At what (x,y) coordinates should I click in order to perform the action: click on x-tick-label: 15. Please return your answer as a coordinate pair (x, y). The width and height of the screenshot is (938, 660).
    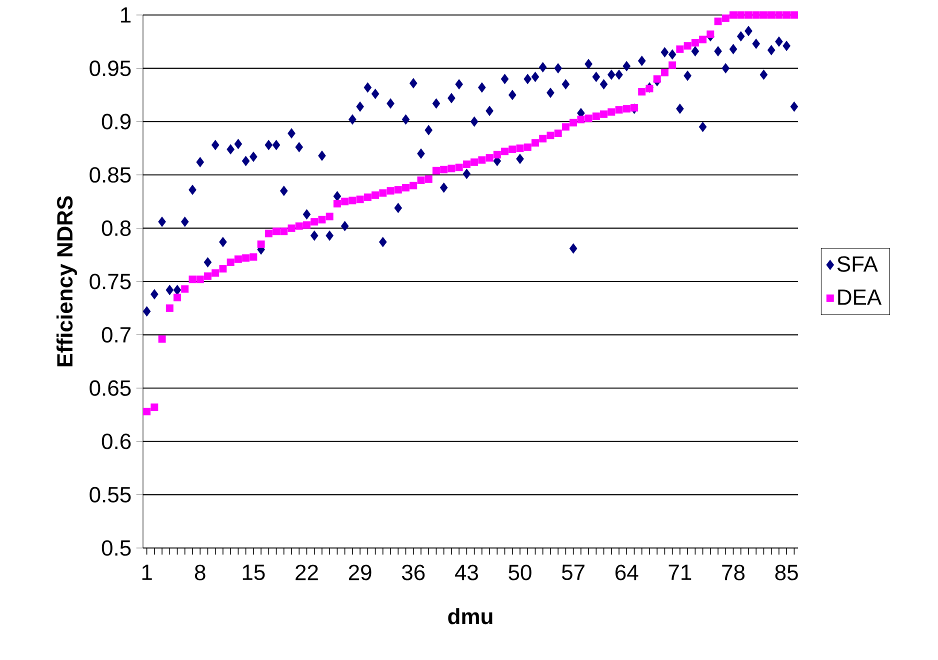
    Looking at the image, I should click on (253, 572).